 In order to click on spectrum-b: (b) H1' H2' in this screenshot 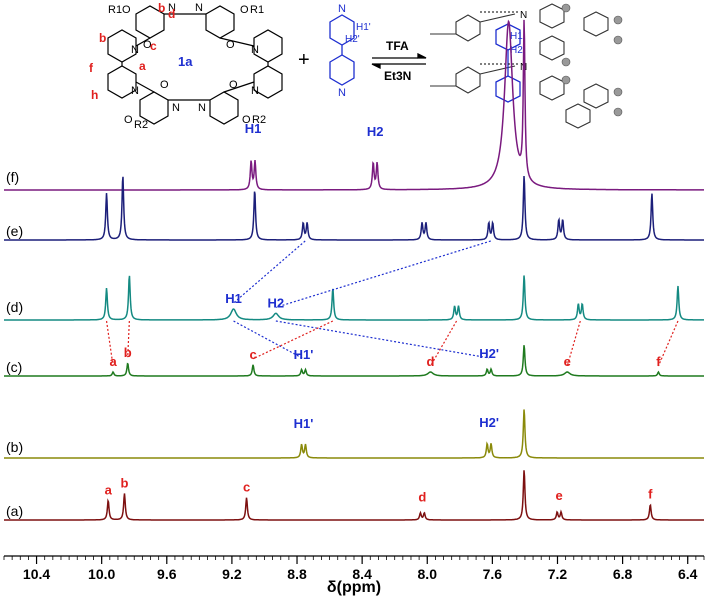, I will do `click(354, 434)`.